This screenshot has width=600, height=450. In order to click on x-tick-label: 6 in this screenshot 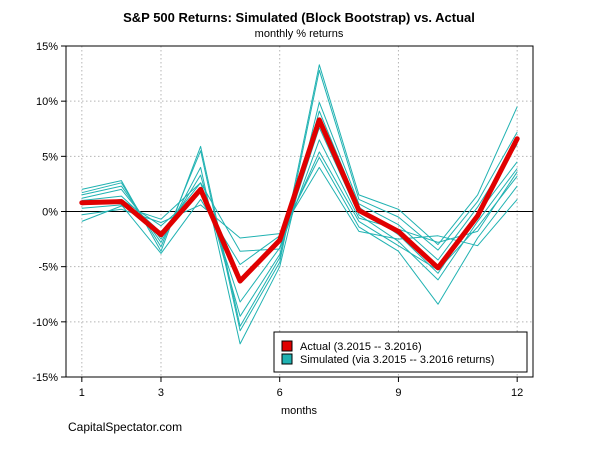, I will do `click(280, 393)`.